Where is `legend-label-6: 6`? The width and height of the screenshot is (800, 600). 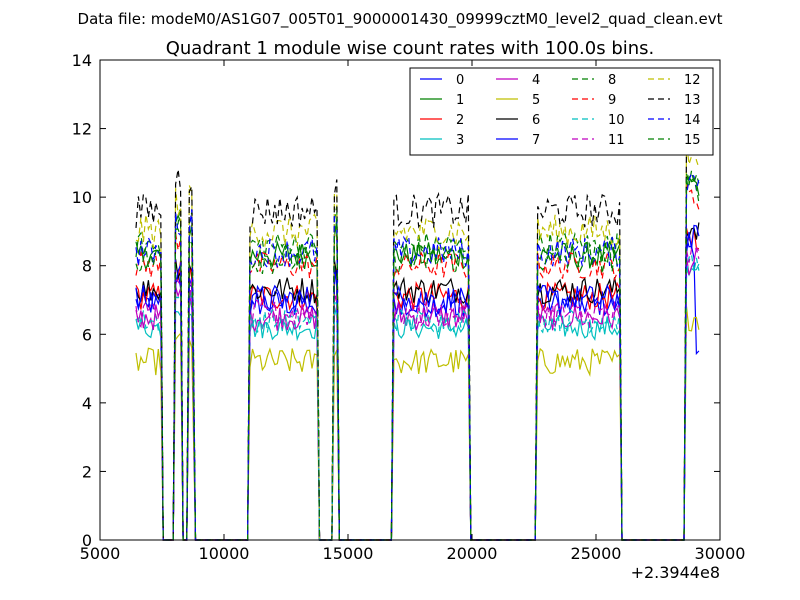 legend-label-6: 6 is located at coordinates (536, 120).